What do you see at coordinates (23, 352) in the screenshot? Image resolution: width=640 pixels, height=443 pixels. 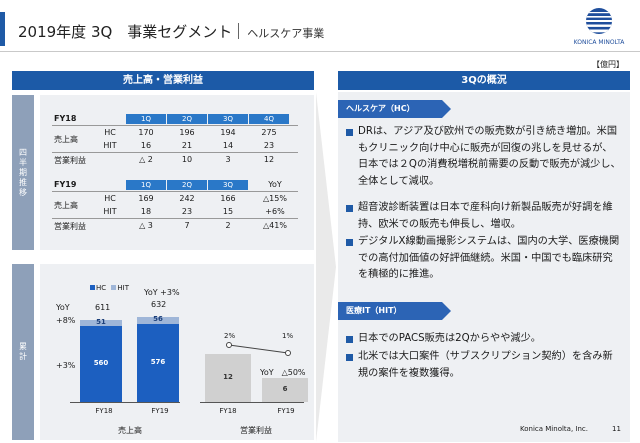 I see `tab-cumulative: 累計` at bounding box center [23, 352].